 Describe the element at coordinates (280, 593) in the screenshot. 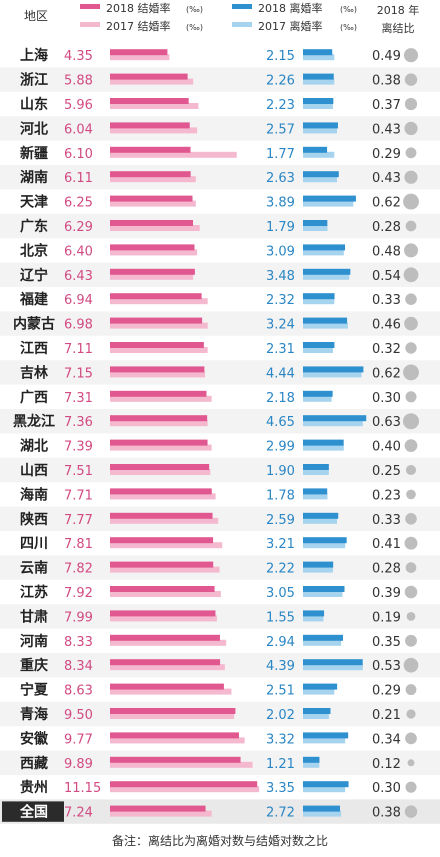

I see `divorce-2018-value: 3.05` at that location.